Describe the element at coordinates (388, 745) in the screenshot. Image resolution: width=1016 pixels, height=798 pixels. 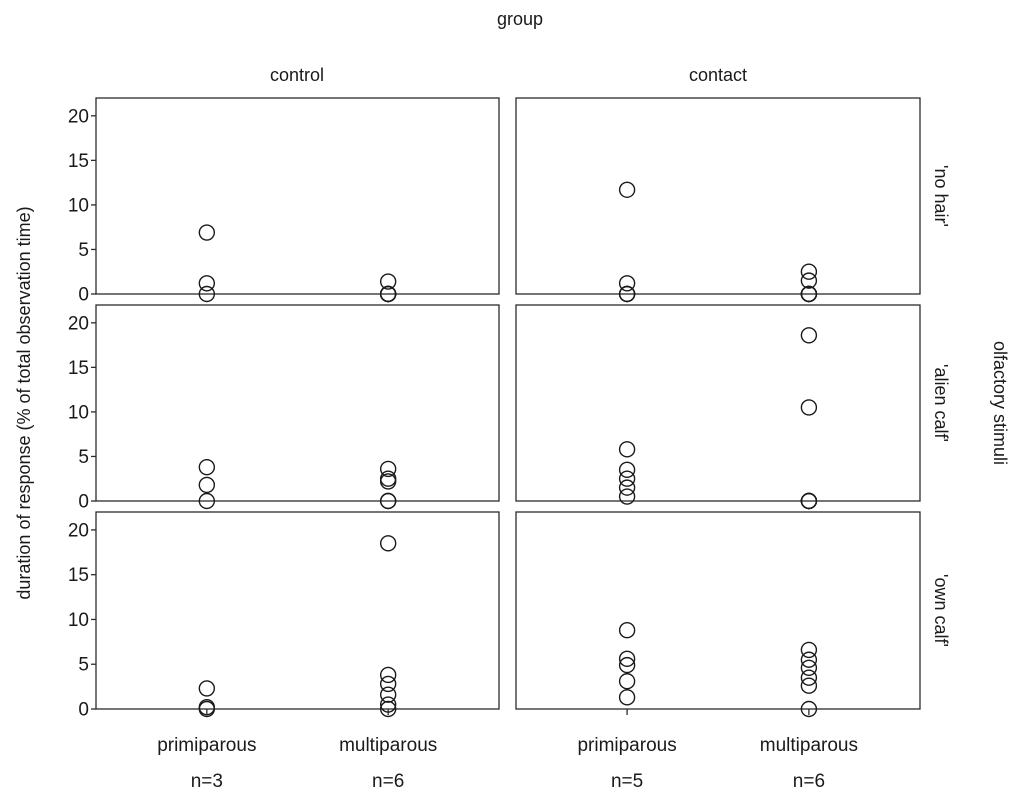
I see `x-tick-label-control-multiparous: multiparous` at that location.